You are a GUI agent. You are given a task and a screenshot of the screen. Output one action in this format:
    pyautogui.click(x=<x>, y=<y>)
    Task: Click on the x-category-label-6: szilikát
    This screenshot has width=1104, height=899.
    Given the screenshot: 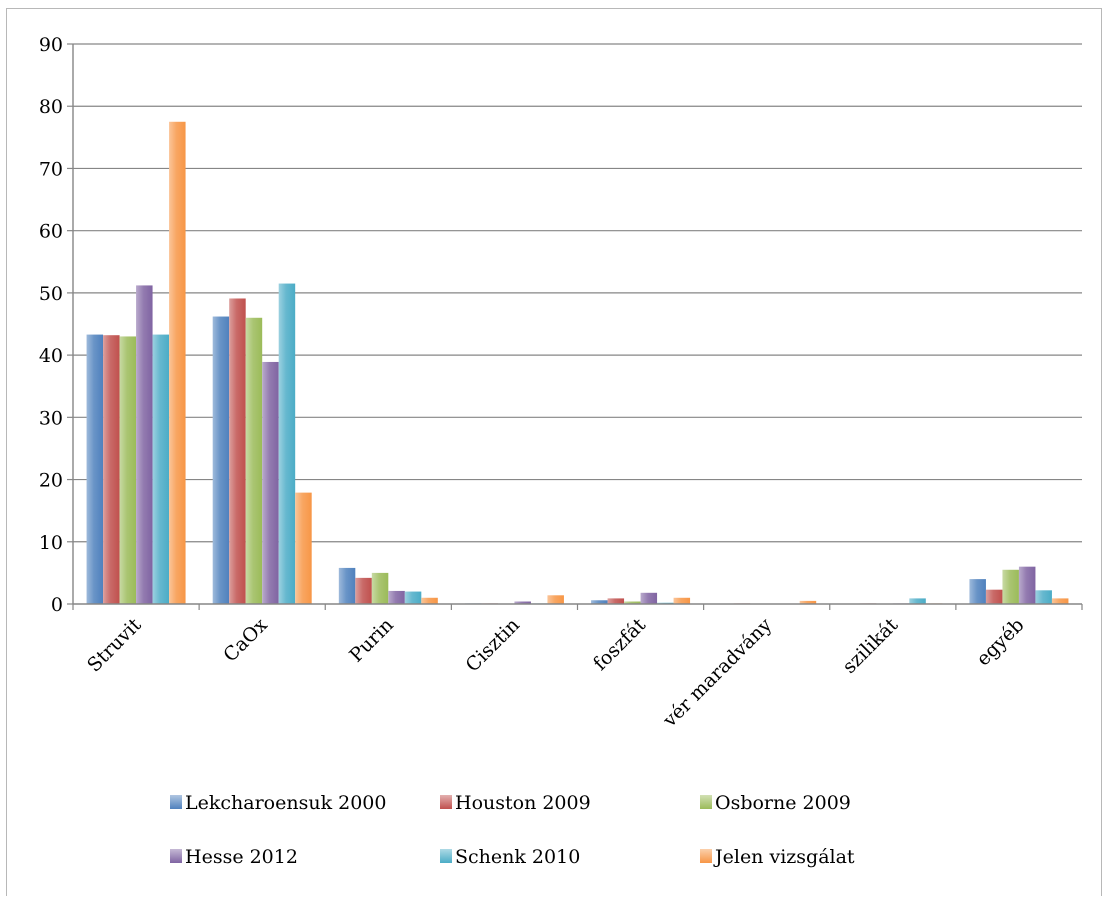 What is the action you would take?
    pyautogui.click(x=870, y=646)
    